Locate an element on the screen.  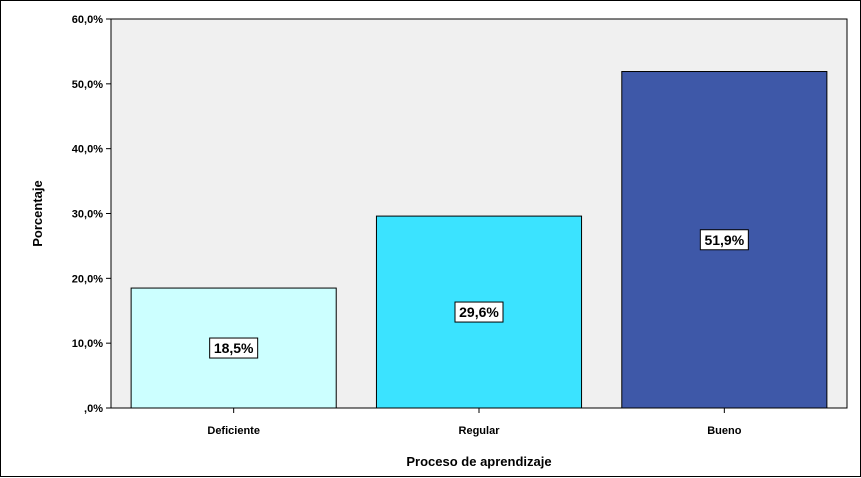
x-tick-label: Bueno is located at coordinates (724, 431).